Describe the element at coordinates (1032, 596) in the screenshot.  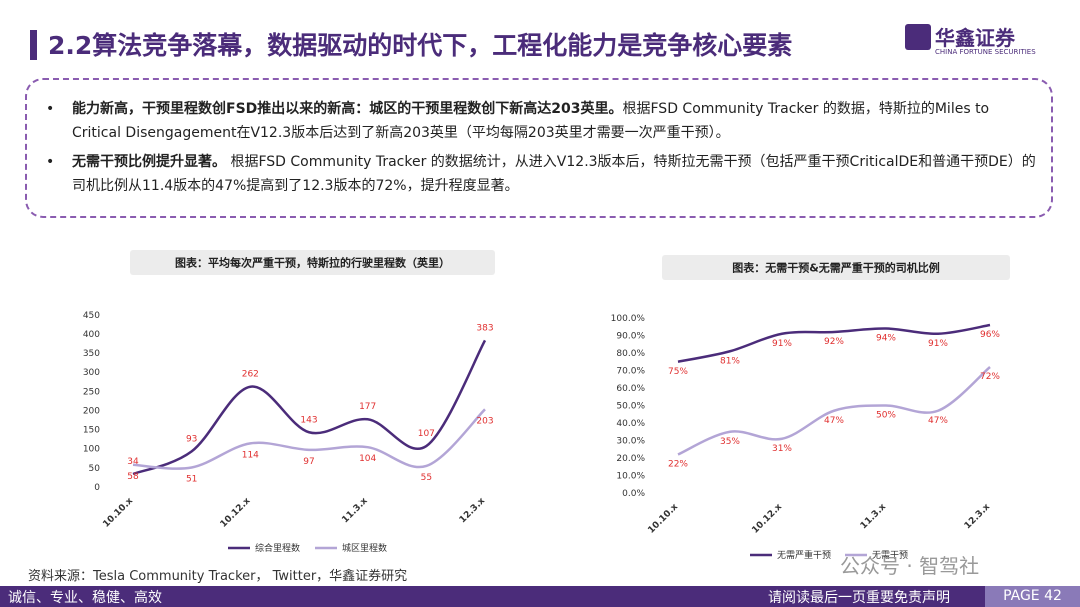
I see `page-number: PAGE 42` at that location.